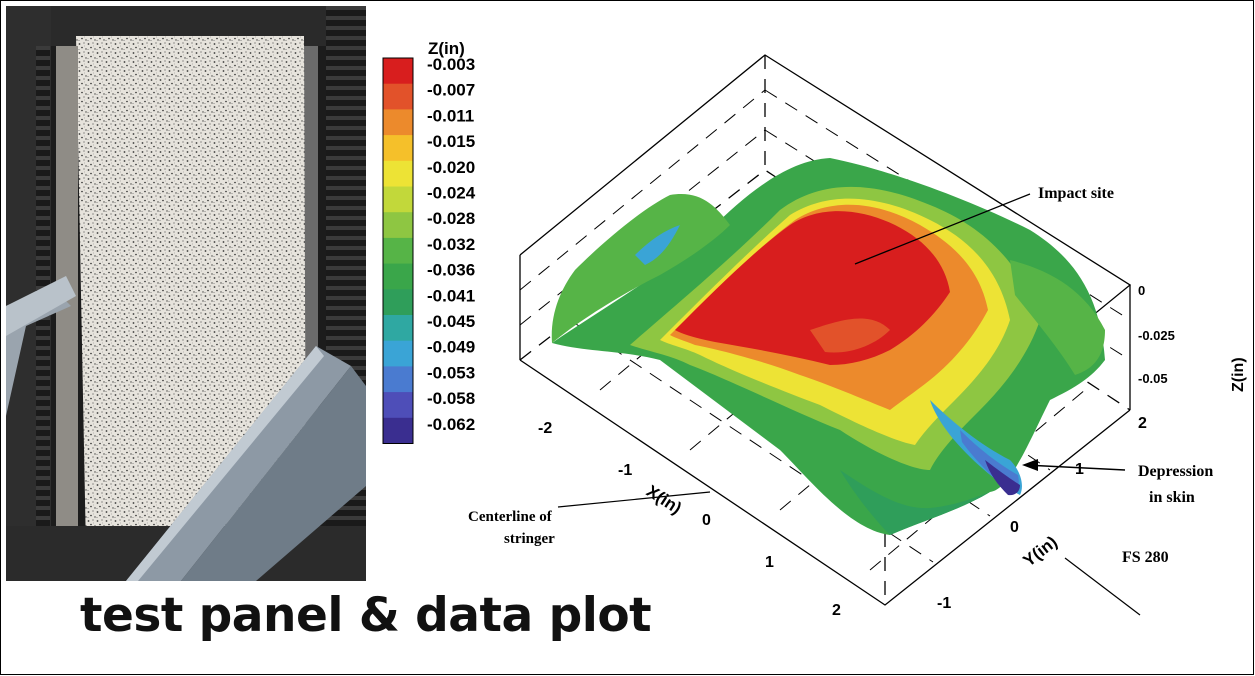  What do you see at coordinates (1192, 337) in the screenshot?
I see `z-axis: 0 -0.025 -0.05 Z(in)` at bounding box center [1192, 337].